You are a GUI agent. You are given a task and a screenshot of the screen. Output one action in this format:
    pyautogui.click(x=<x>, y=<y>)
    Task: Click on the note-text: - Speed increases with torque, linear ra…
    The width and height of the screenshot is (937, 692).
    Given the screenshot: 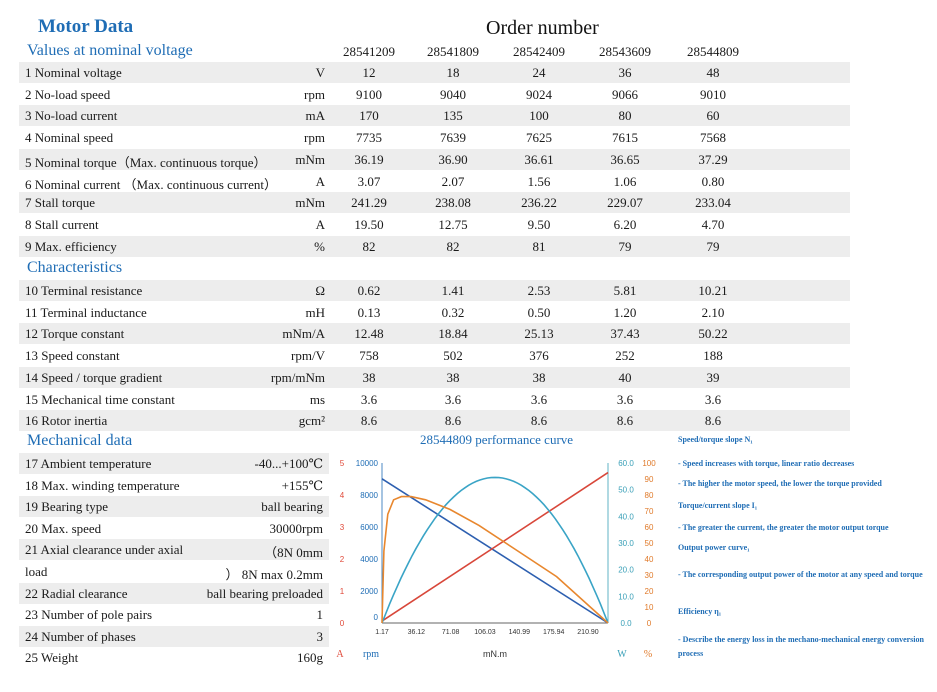 What is the action you would take?
    pyautogui.click(x=766, y=463)
    